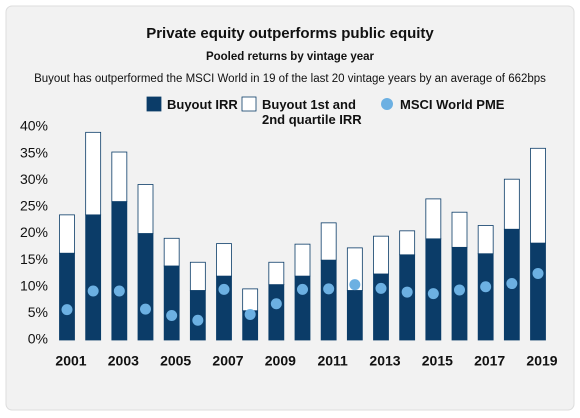  What do you see at coordinates (312, 112) in the screenshot?
I see `legend-label: Buyout 1st and 2nd quartile IRR` at bounding box center [312, 112].